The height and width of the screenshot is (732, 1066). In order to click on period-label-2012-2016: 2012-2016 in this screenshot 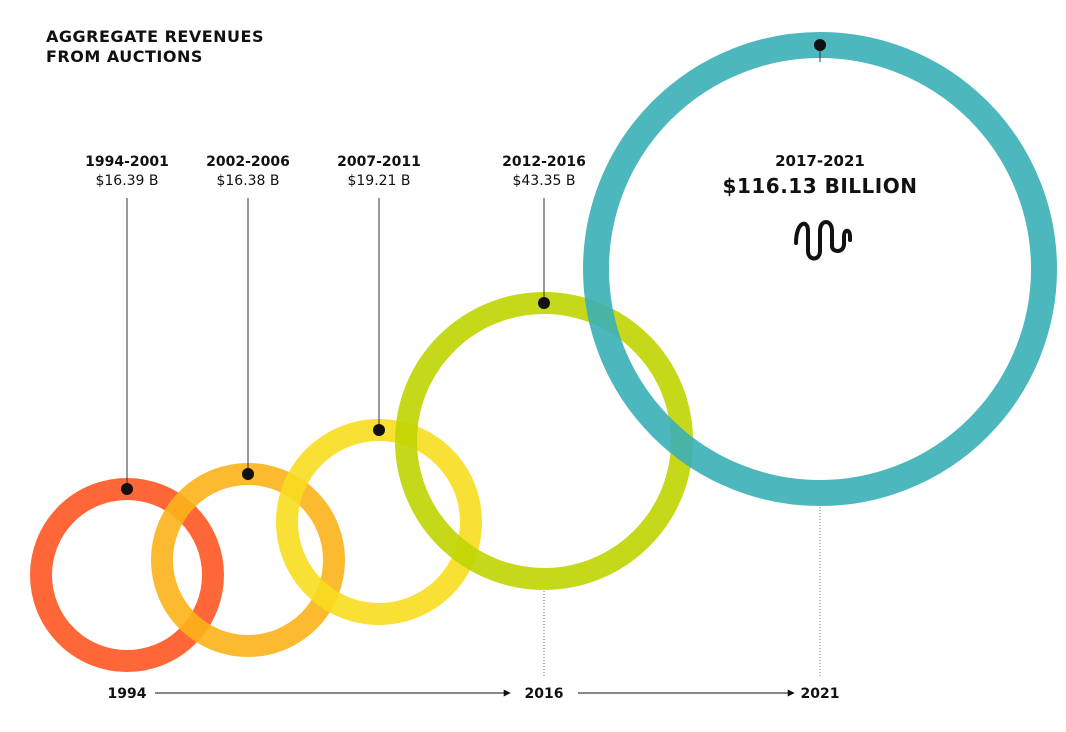, I will do `click(544, 162)`.